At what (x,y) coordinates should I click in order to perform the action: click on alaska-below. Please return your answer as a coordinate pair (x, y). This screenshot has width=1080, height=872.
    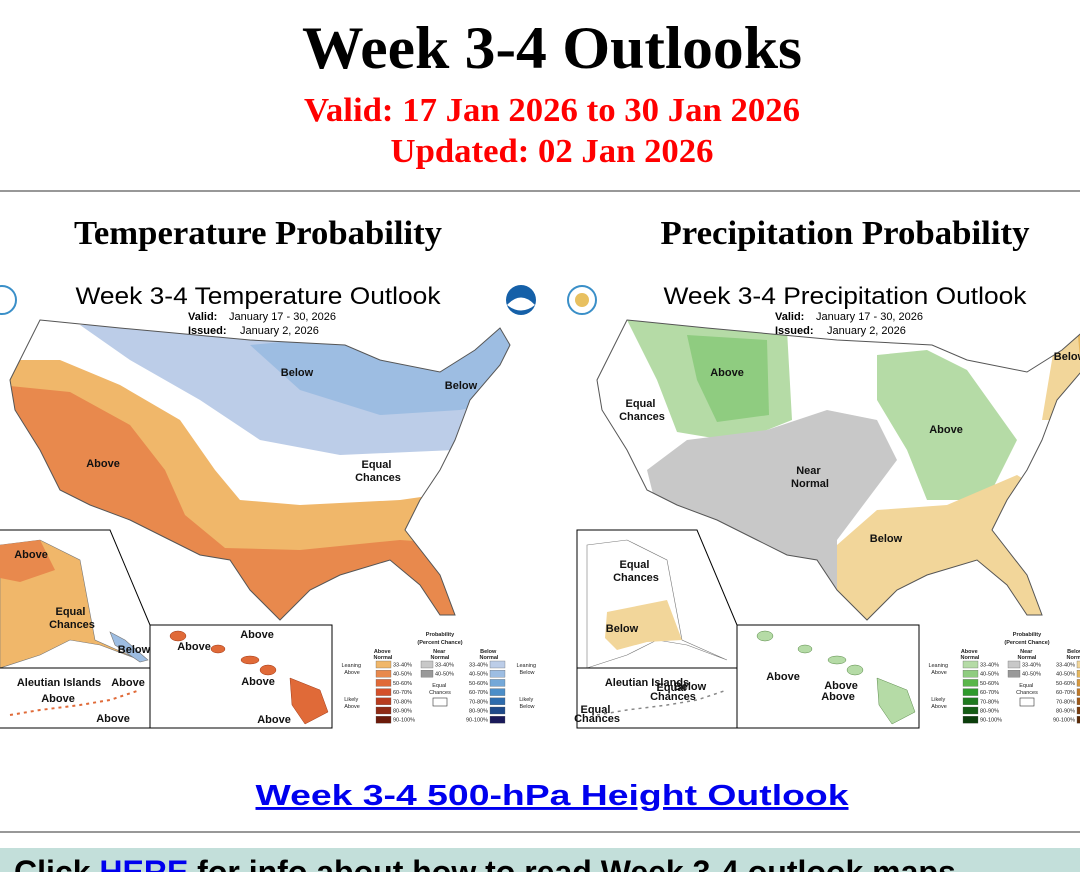
    Looking at the image, I should click on (643, 625).